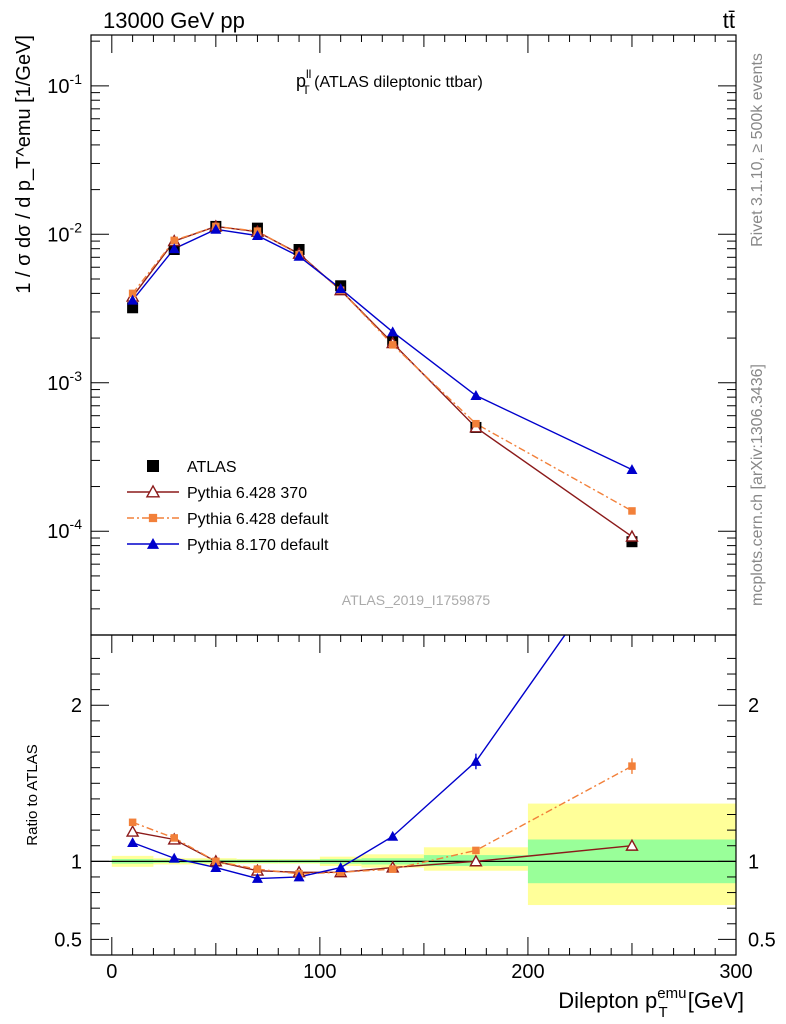 The height and width of the screenshot is (1024, 786). What do you see at coordinates (212, 467) in the screenshot?
I see `legend-label-0: ATLAS` at bounding box center [212, 467].